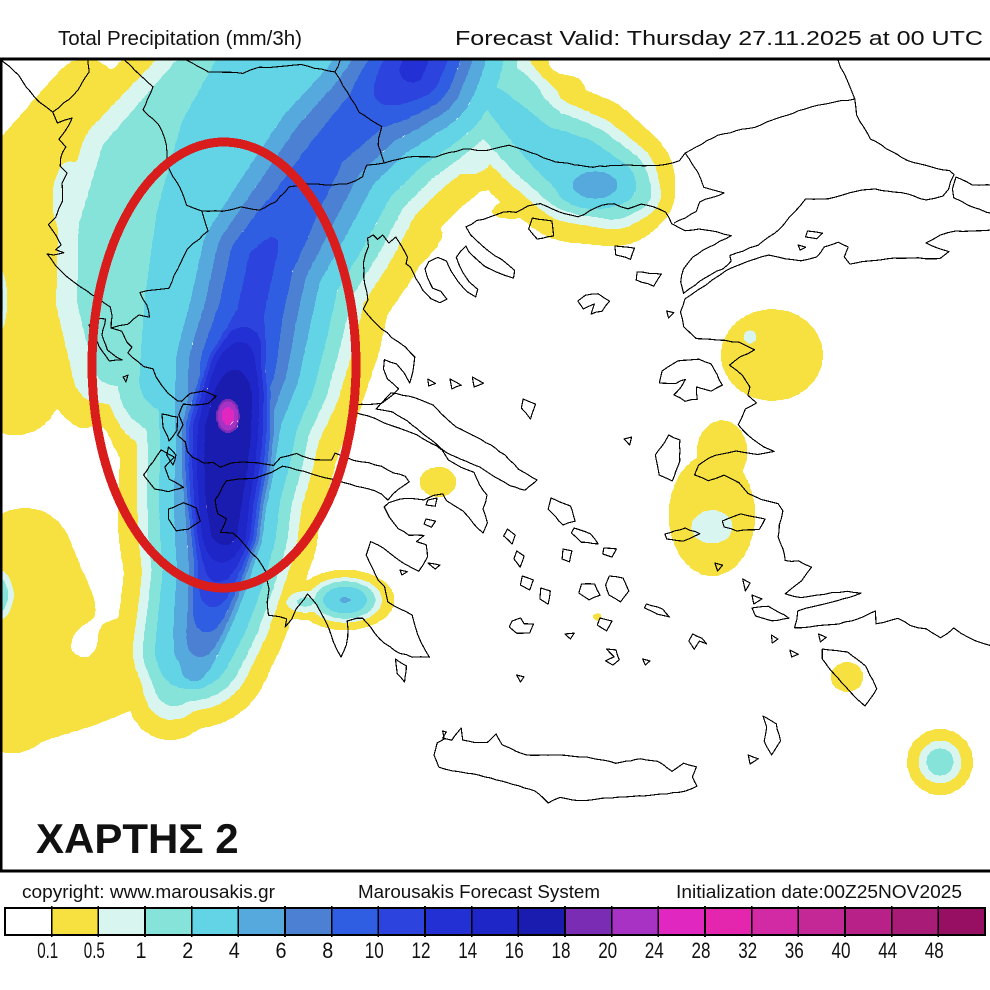  What do you see at coordinates (514, 950) in the screenshot?
I see `svg-text: 16` at bounding box center [514, 950].